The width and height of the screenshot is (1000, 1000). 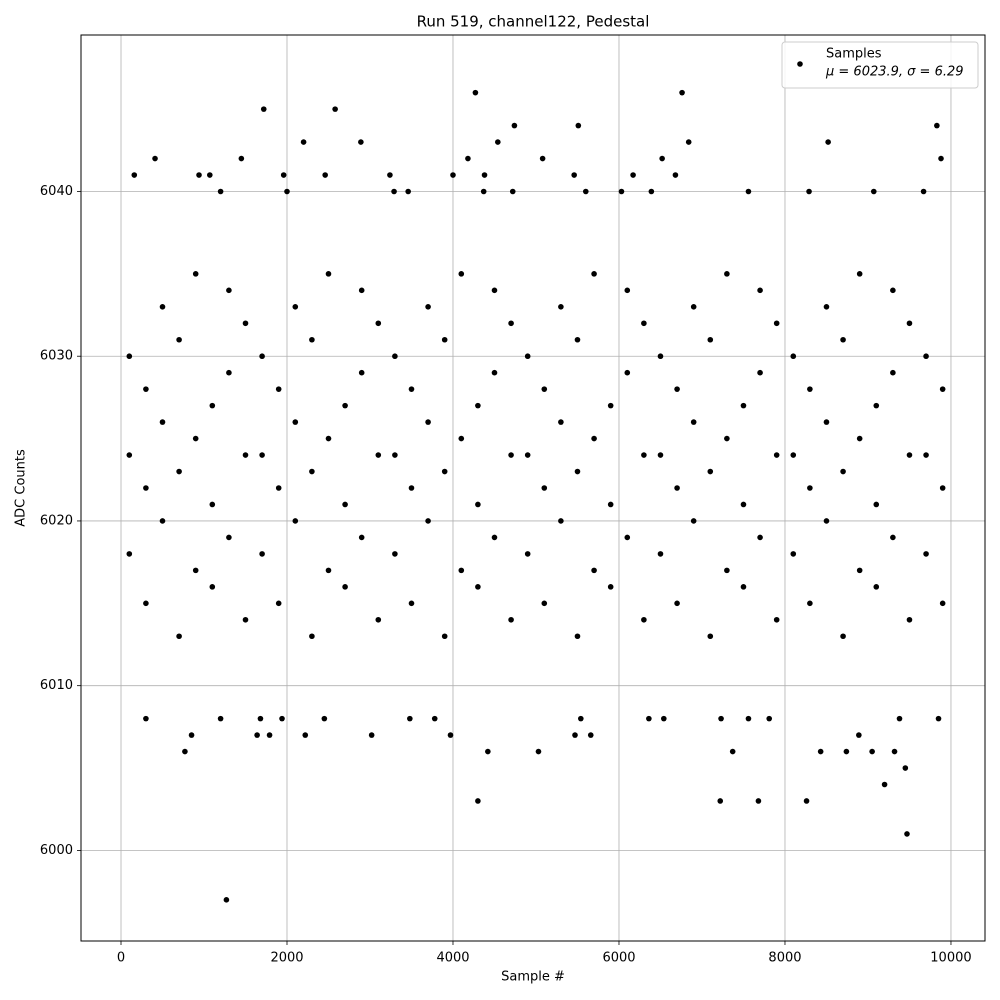 What do you see at coordinates (880, 65) in the screenshot?
I see `legend-box` at bounding box center [880, 65].